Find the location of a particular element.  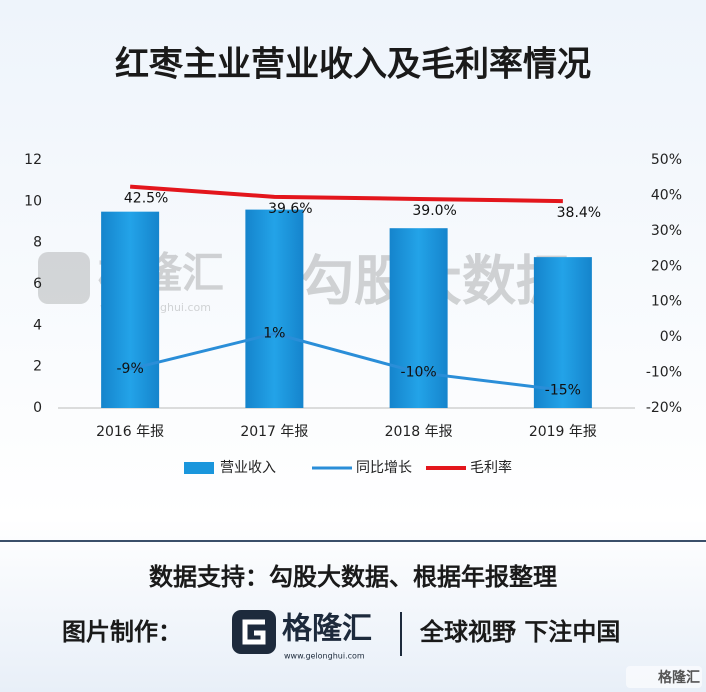

y-tick-label: 2 is located at coordinates (37, 367).